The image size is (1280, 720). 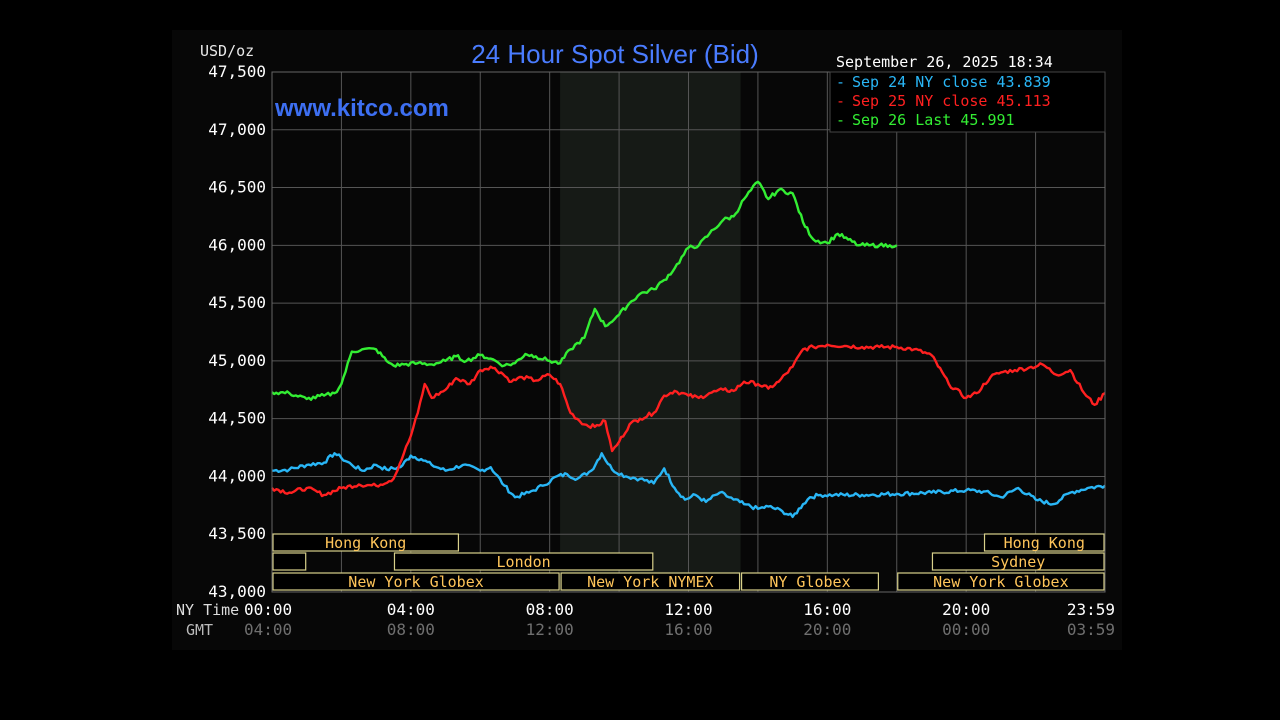 I want to click on watermark: www.kitco.com, so click(x=361, y=108).